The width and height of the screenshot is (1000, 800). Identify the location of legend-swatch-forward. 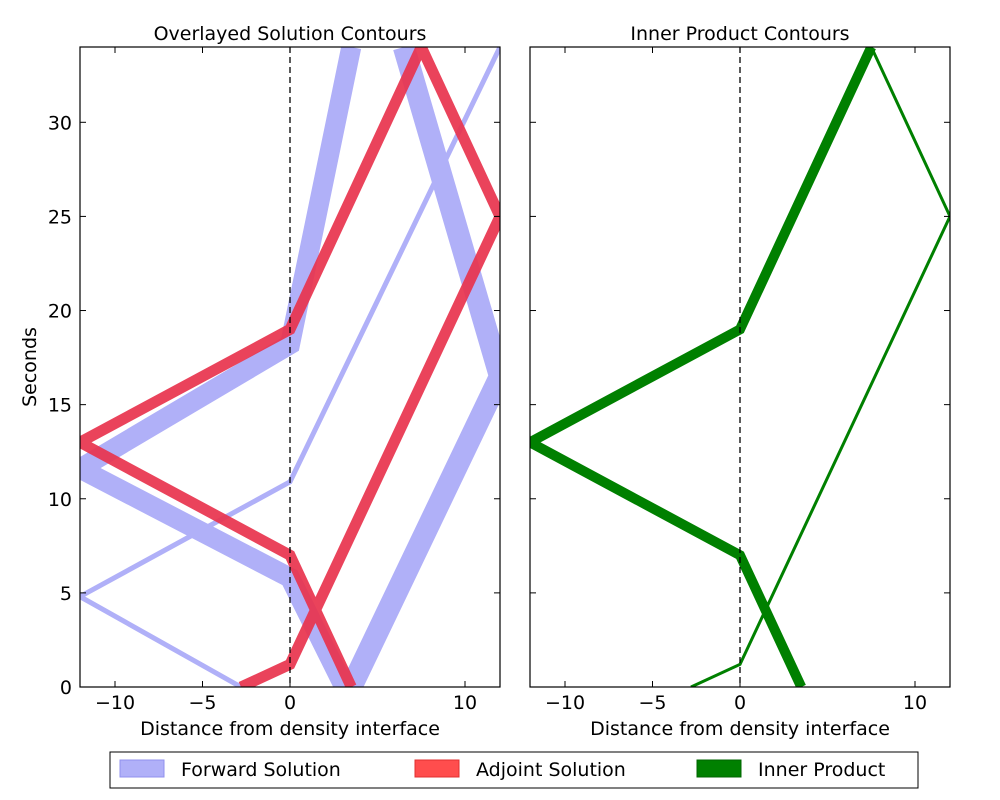
(142, 768).